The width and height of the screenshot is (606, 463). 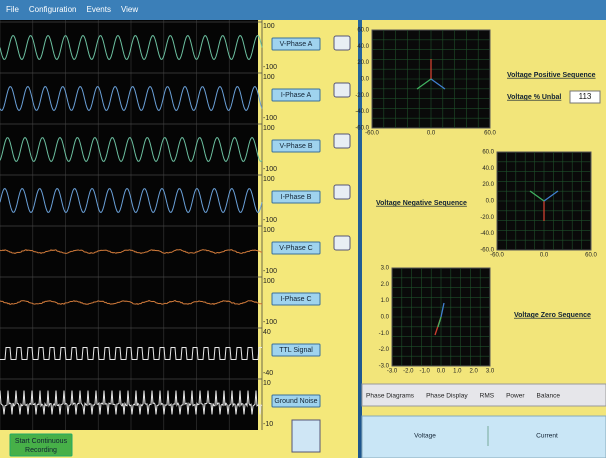 I want to click on menu-item: Configuration, so click(x=53, y=9).